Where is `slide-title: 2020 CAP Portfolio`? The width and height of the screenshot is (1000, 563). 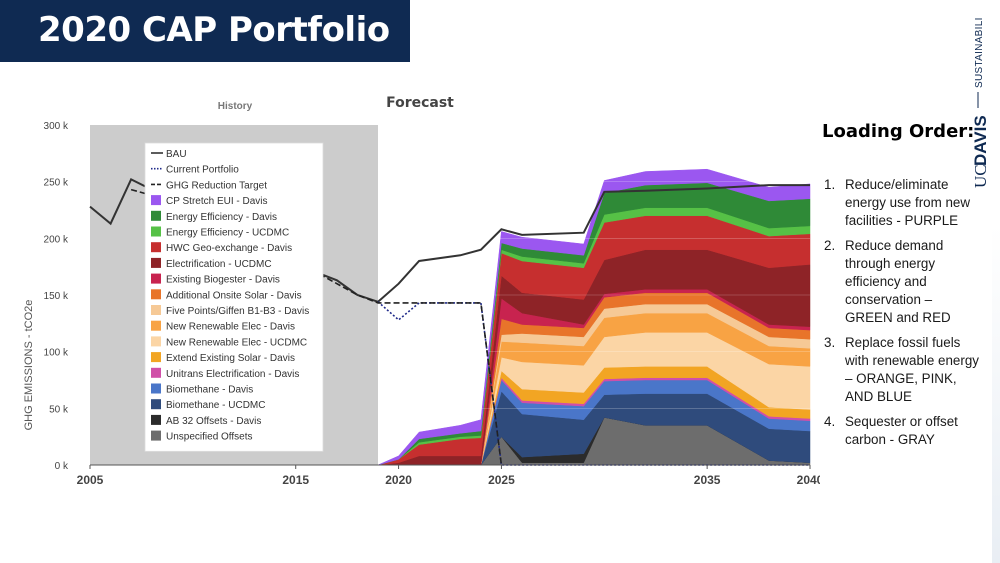 slide-title: 2020 CAP Portfolio is located at coordinates (214, 30).